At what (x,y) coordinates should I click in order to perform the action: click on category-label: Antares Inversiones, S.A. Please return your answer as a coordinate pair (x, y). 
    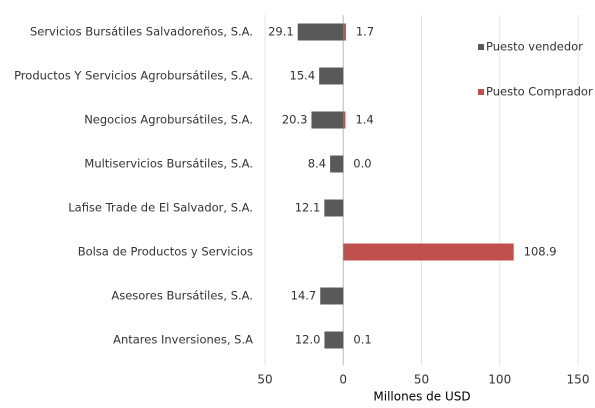
    Looking at the image, I should click on (183, 340).